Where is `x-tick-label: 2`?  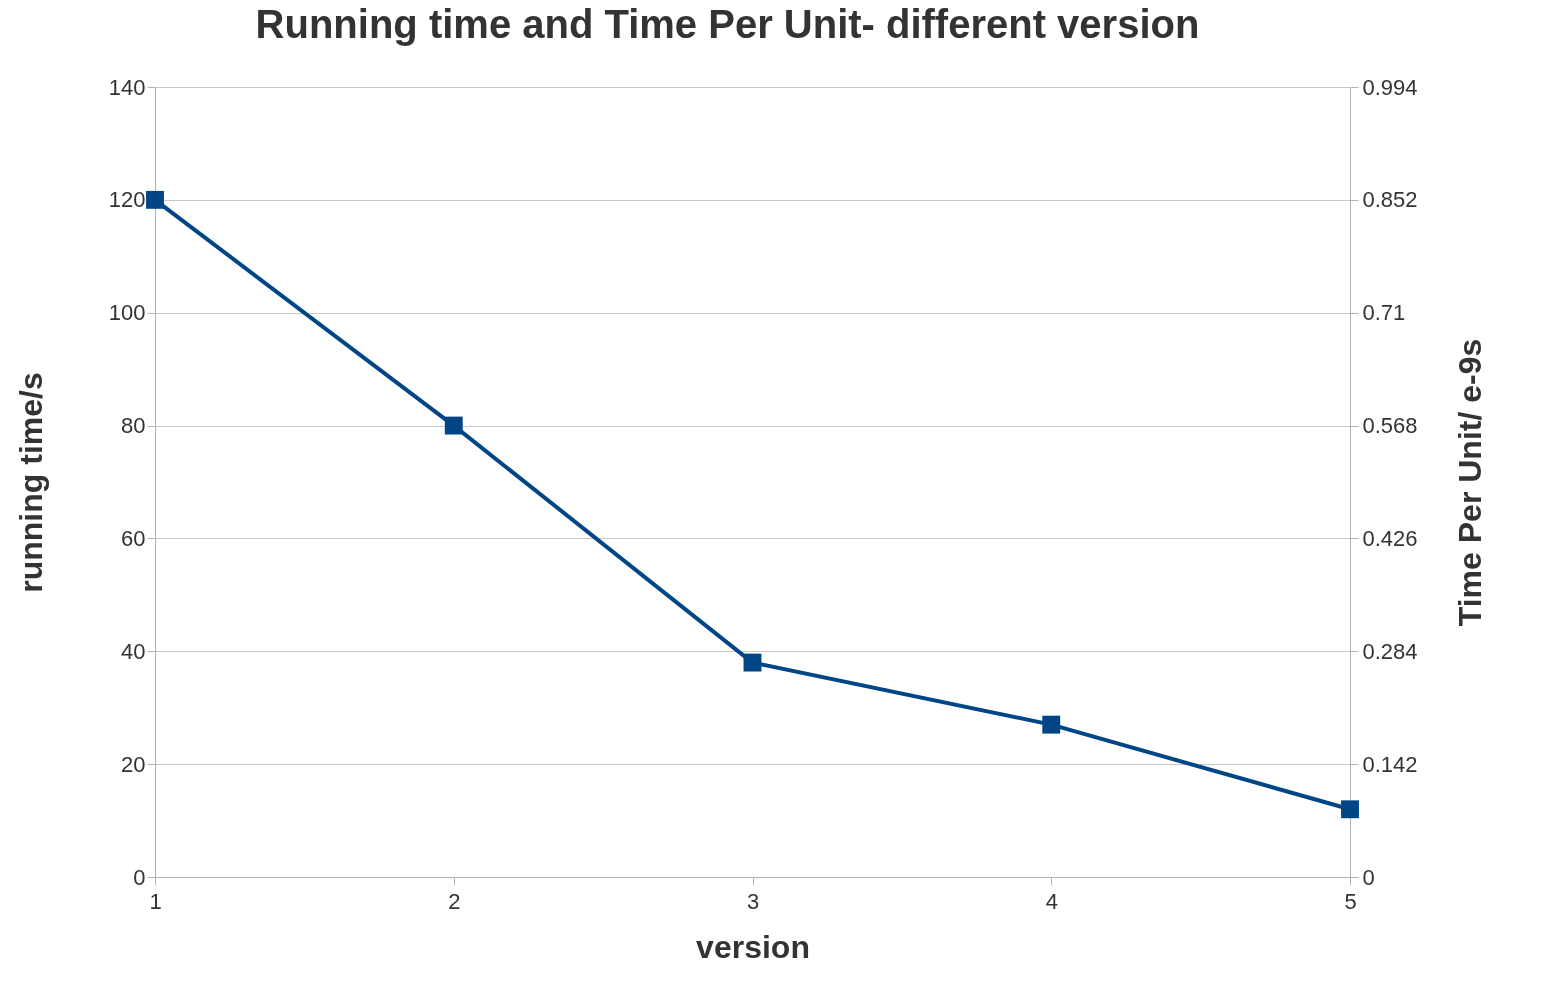
x-tick-label: 2 is located at coordinates (454, 901).